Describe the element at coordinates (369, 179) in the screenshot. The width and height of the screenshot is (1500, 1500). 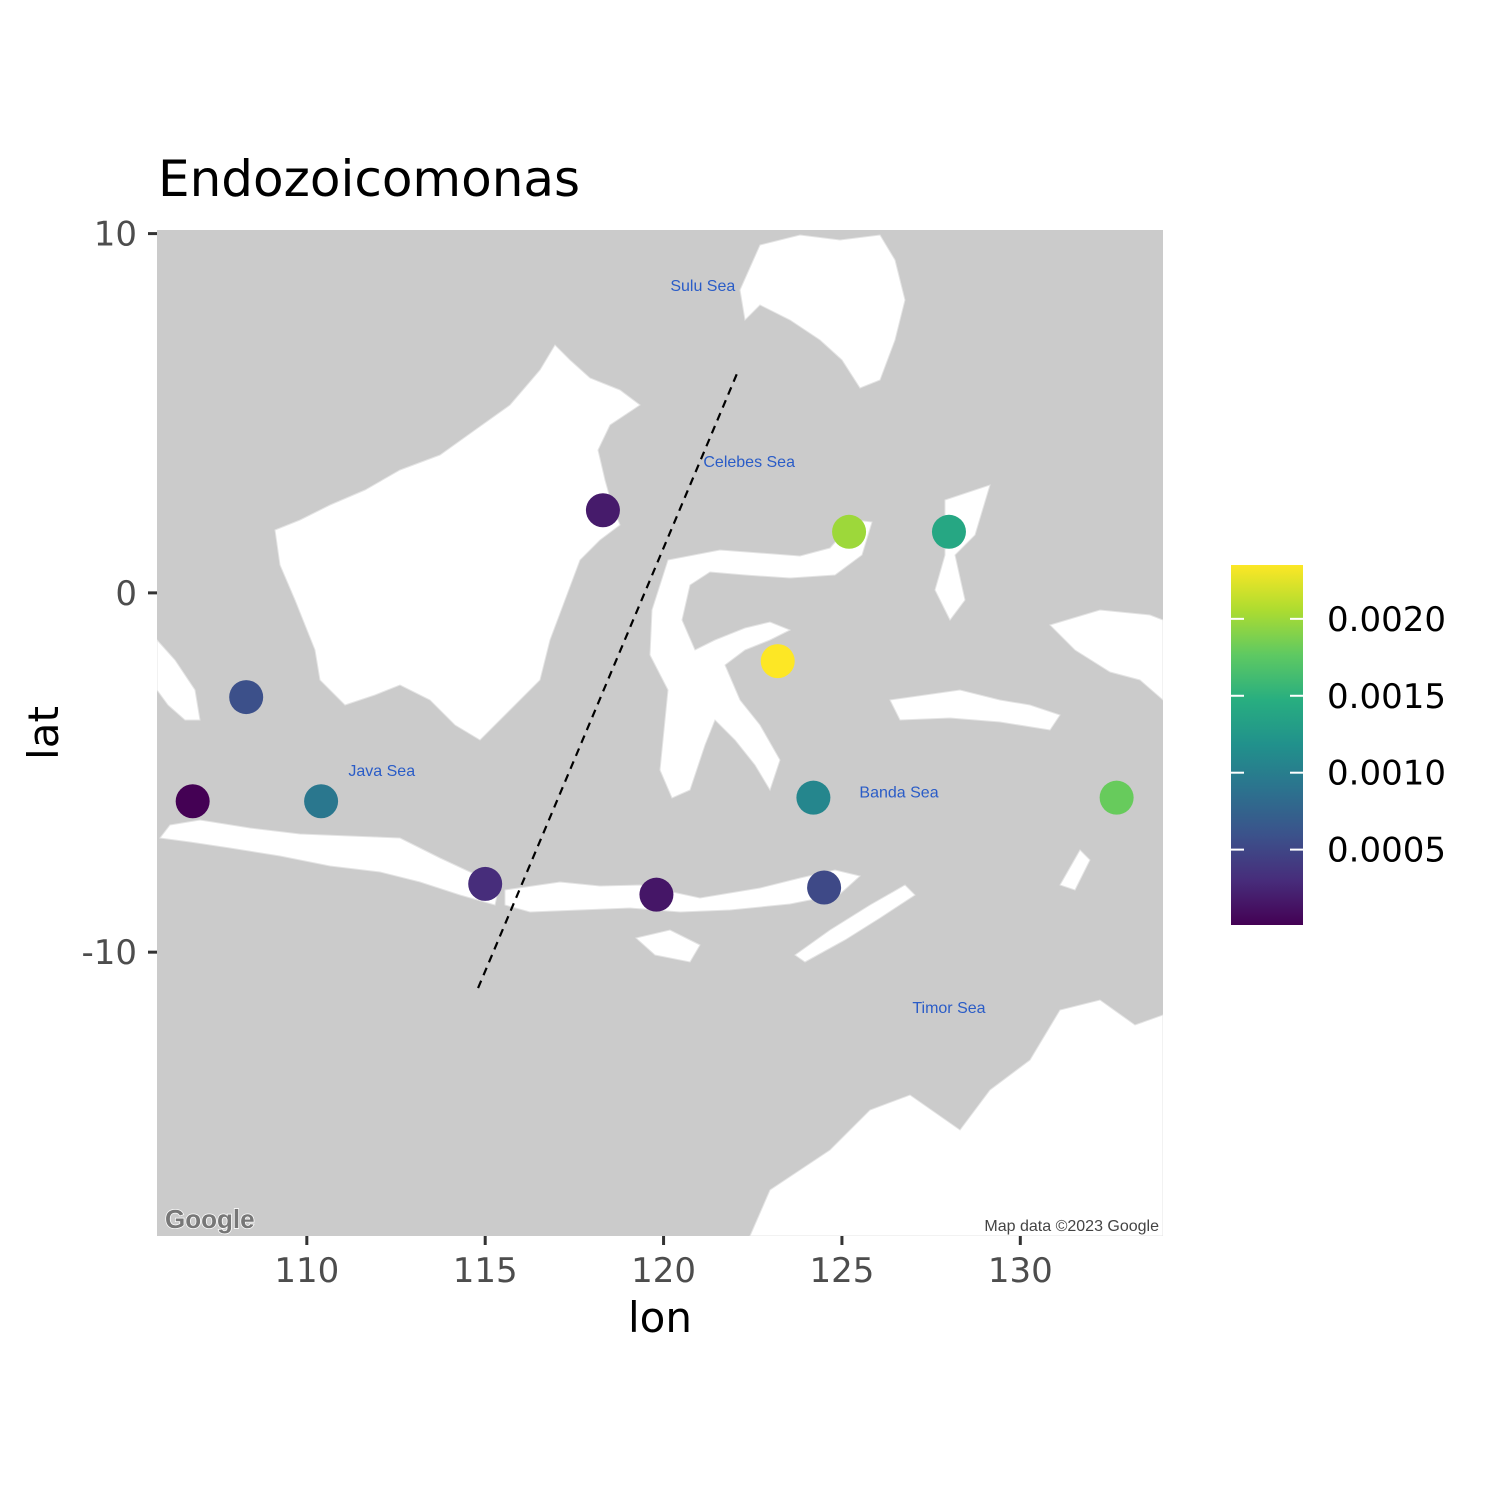
I see `chart-title: Endozoicomonas` at that location.